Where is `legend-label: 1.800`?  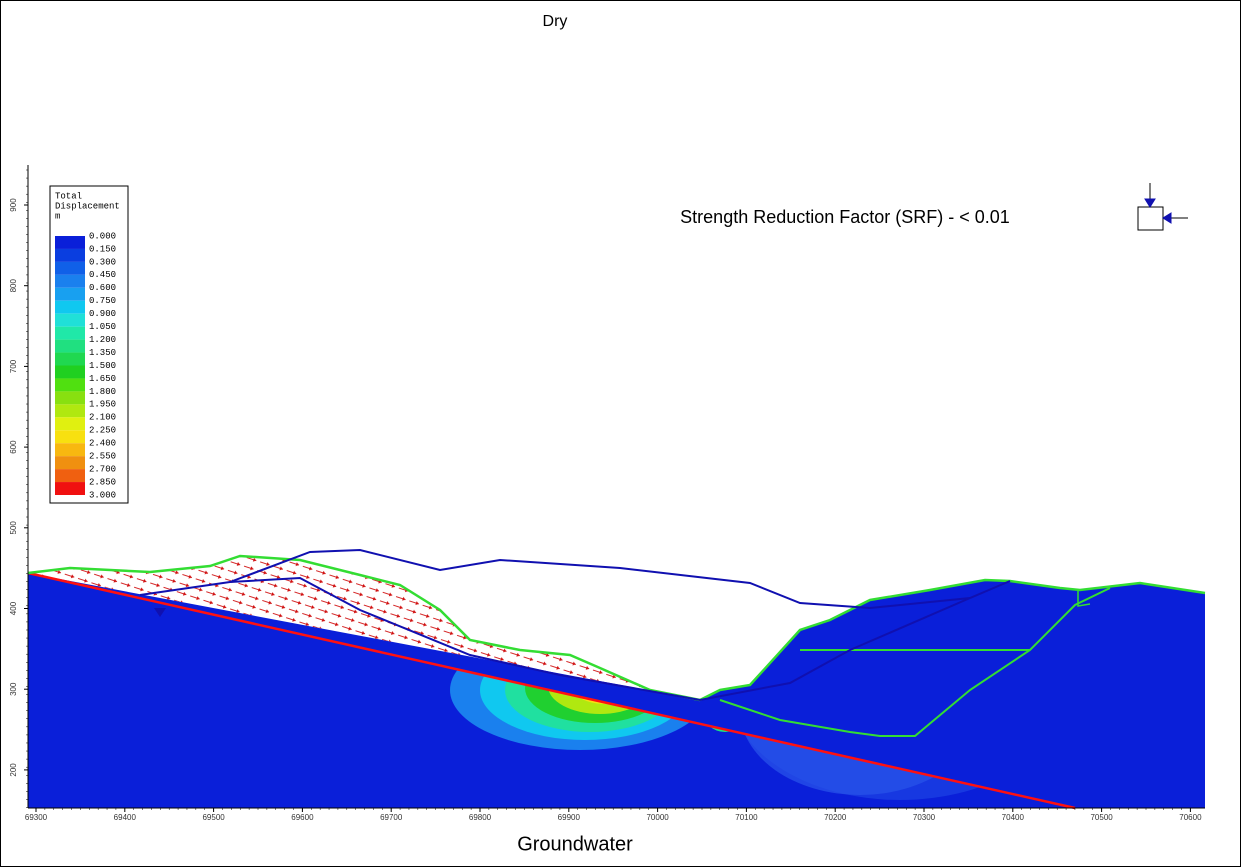 legend-label: 1.800 is located at coordinates (102, 392).